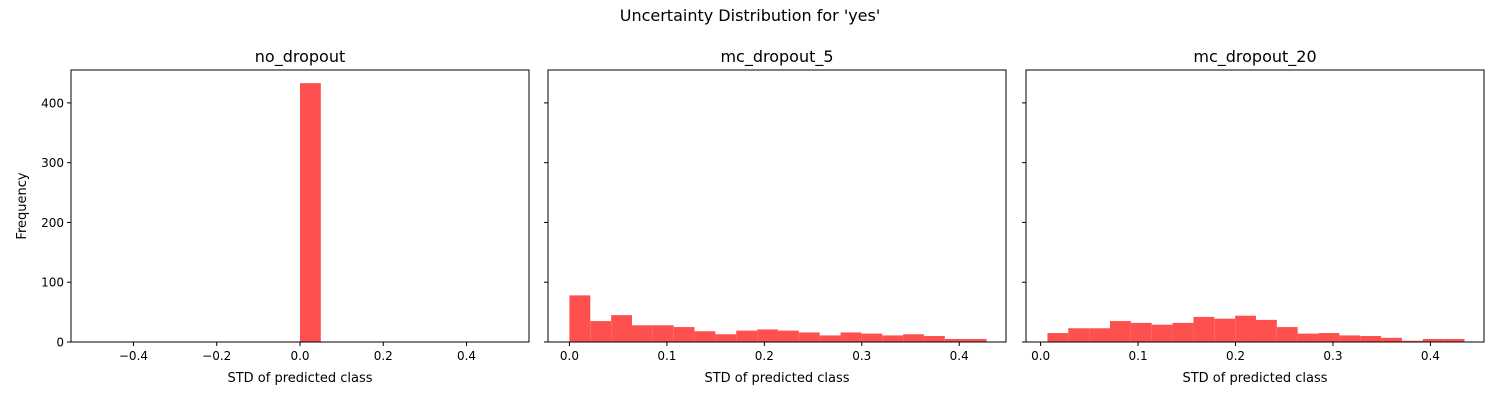  I want to click on y-tick-label: 200, so click(52, 223).